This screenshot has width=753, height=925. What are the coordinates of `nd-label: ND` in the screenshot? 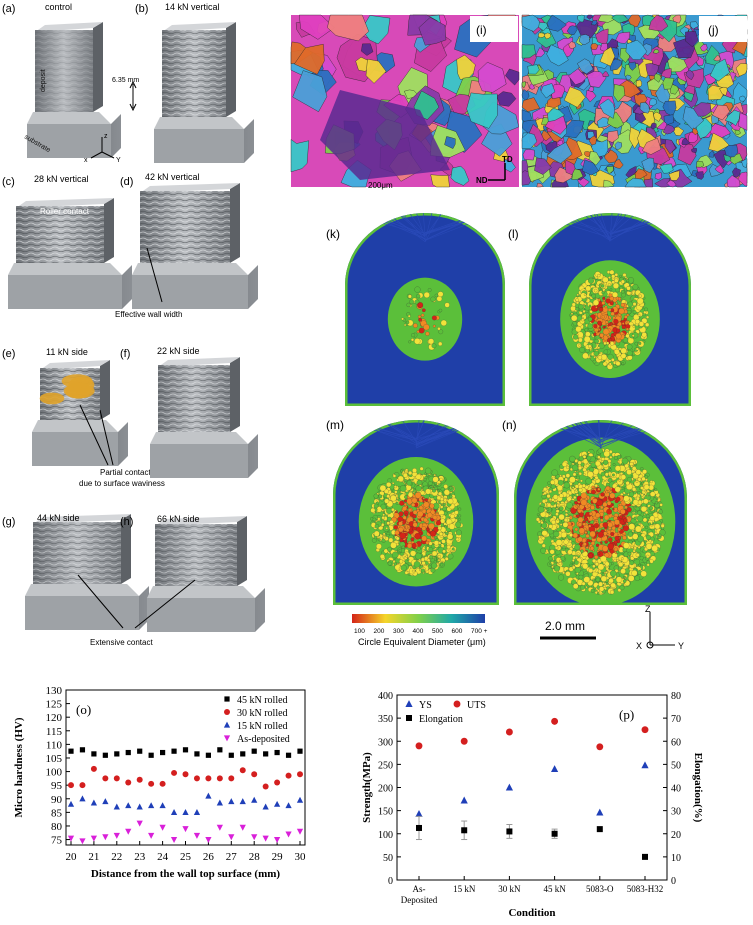 It's located at (482, 180).